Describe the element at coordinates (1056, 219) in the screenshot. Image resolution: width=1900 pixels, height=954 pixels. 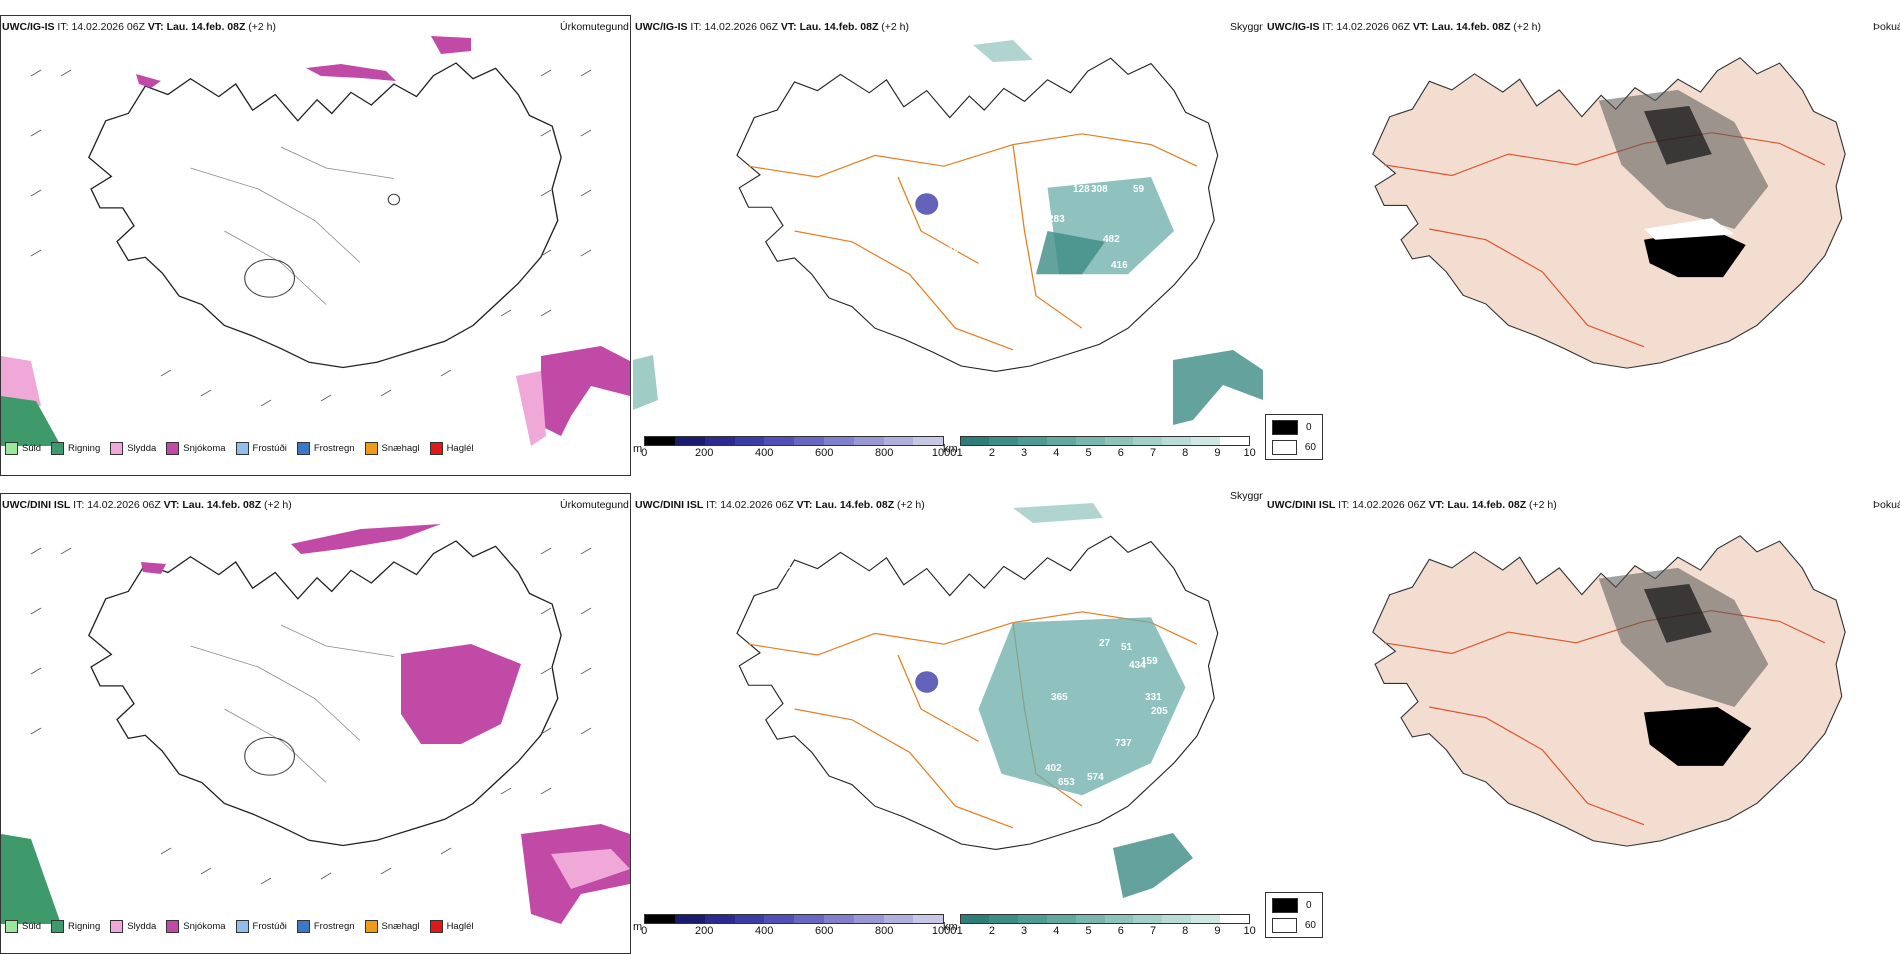
I see `svg-text: 283` at that location.